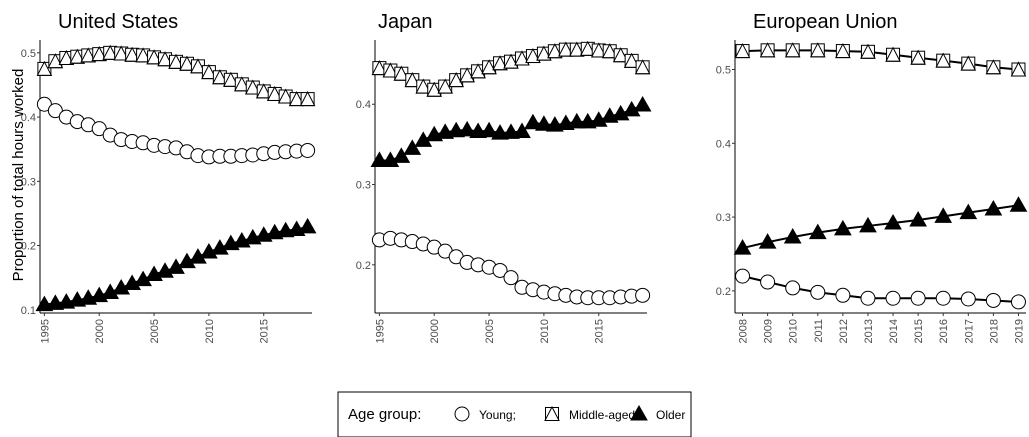 The width and height of the screenshot is (1029, 437). I want to click on x-tick-label: 2017, so click(969, 331).